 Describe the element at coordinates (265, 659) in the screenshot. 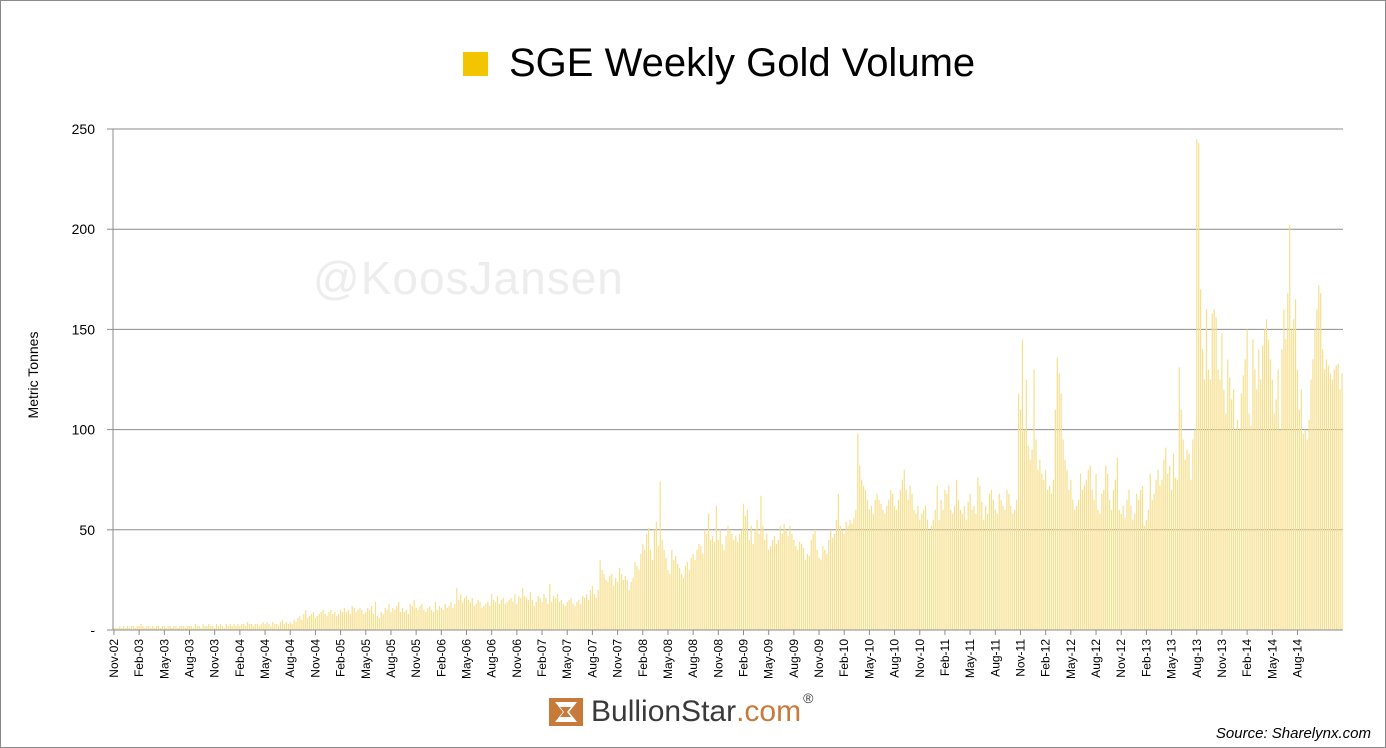

I see `x-tick-label: May-04` at that location.